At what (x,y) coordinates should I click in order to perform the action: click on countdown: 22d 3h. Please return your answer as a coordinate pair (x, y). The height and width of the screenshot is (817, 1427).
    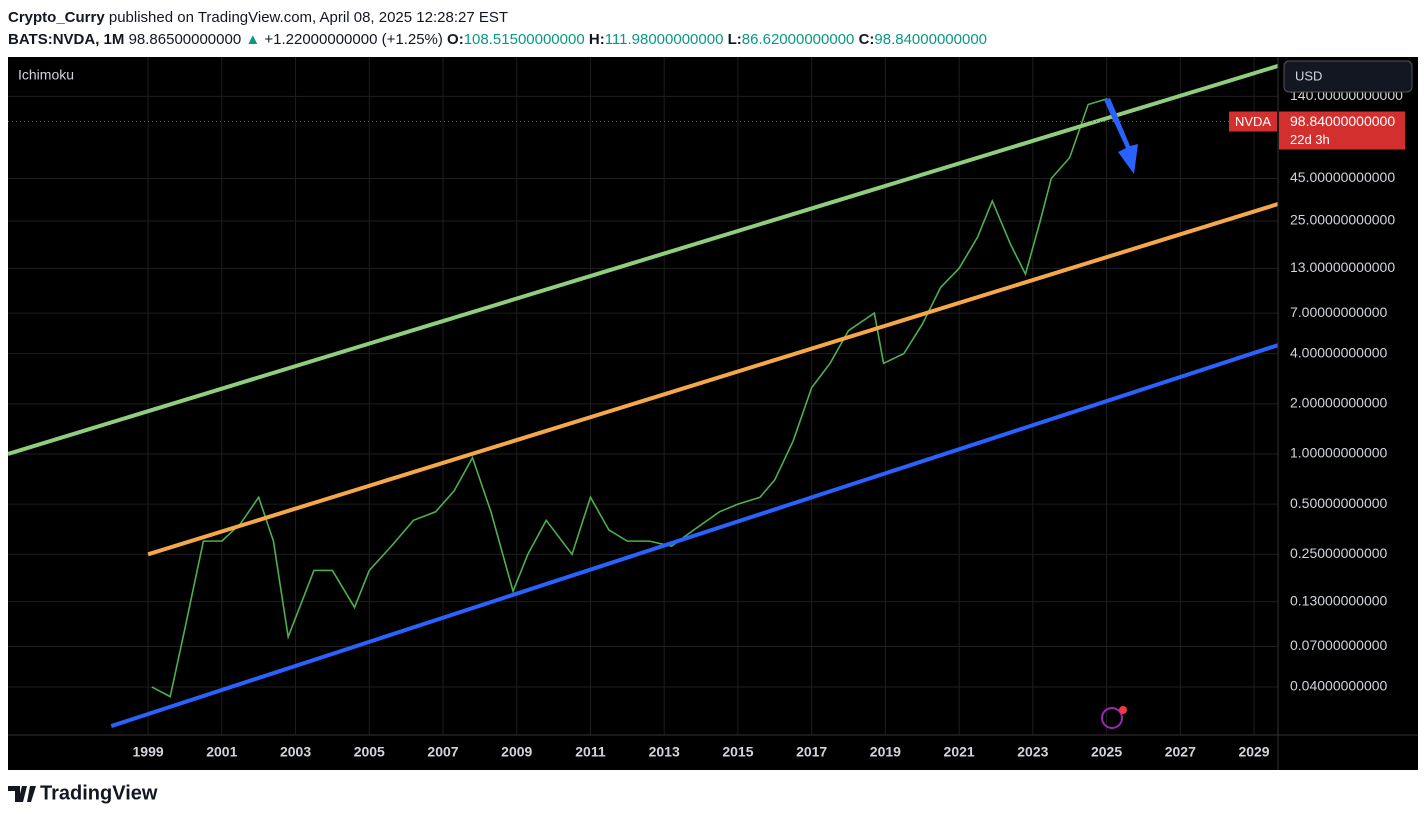
    Looking at the image, I should click on (1310, 139).